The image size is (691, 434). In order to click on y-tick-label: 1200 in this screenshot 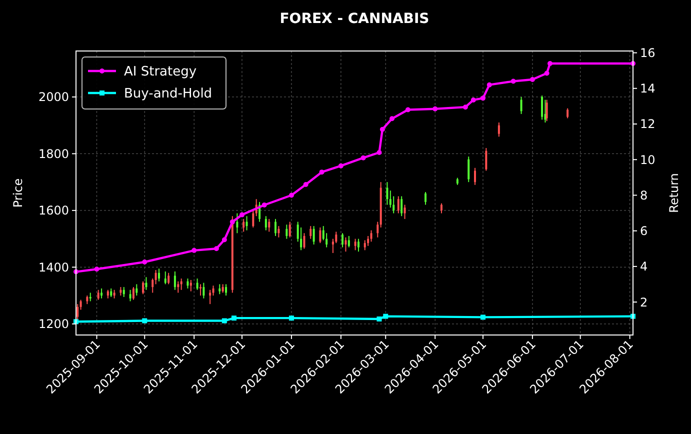, I will do `click(53, 324)`.